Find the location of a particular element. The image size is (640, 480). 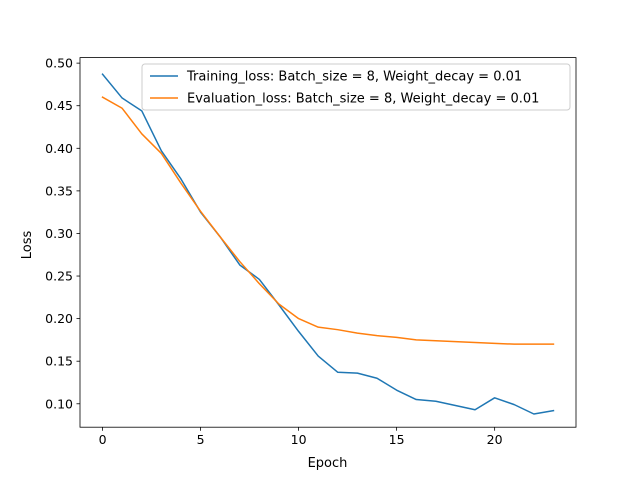

y-tick-label: 0.15 is located at coordinates (59, 361).